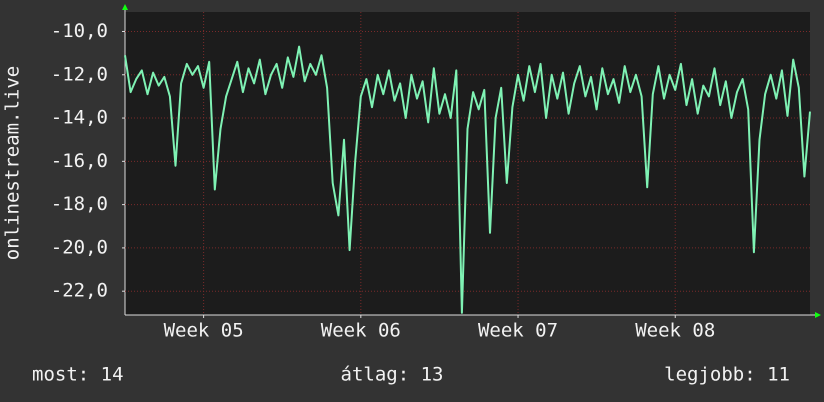 This screenshot has width=824, height=402. I want to click on y-tick-label: -22,0, so click(79, 291).